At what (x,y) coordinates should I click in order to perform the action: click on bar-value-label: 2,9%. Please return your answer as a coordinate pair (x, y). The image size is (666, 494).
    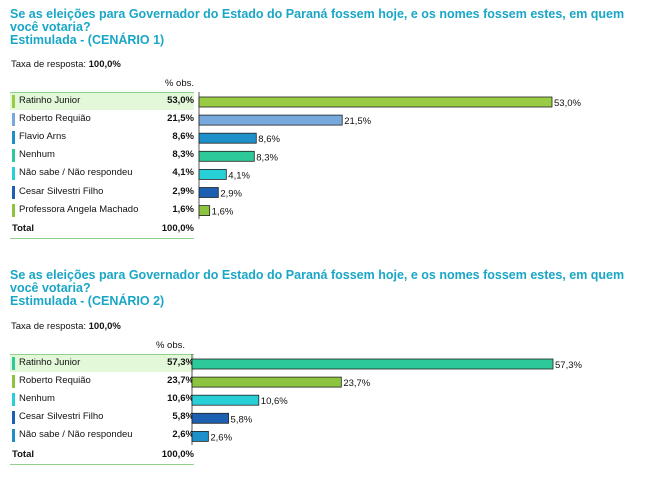
    Looking at the image, I should click on (231, 194).